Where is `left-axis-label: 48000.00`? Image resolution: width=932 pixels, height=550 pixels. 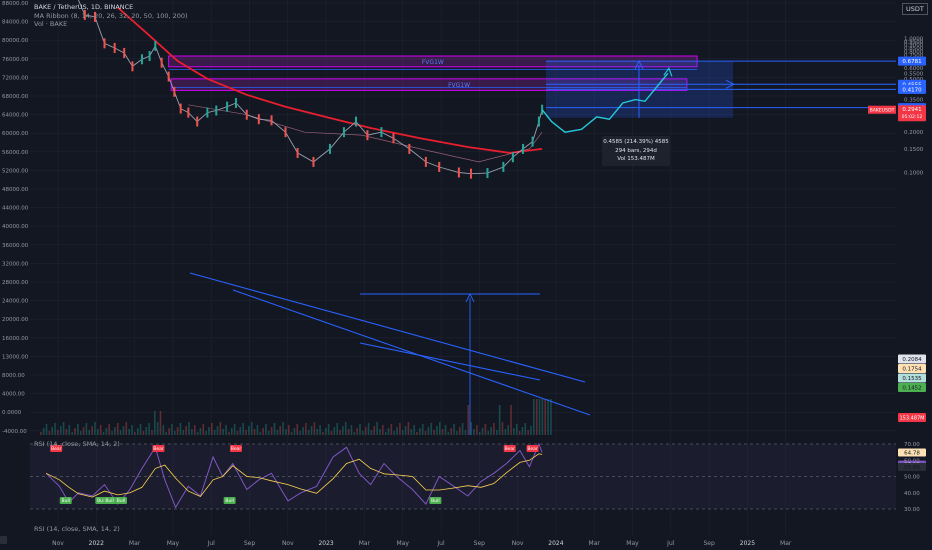 left-axis-label: 48000.00 is located at coordinates (15, 190).